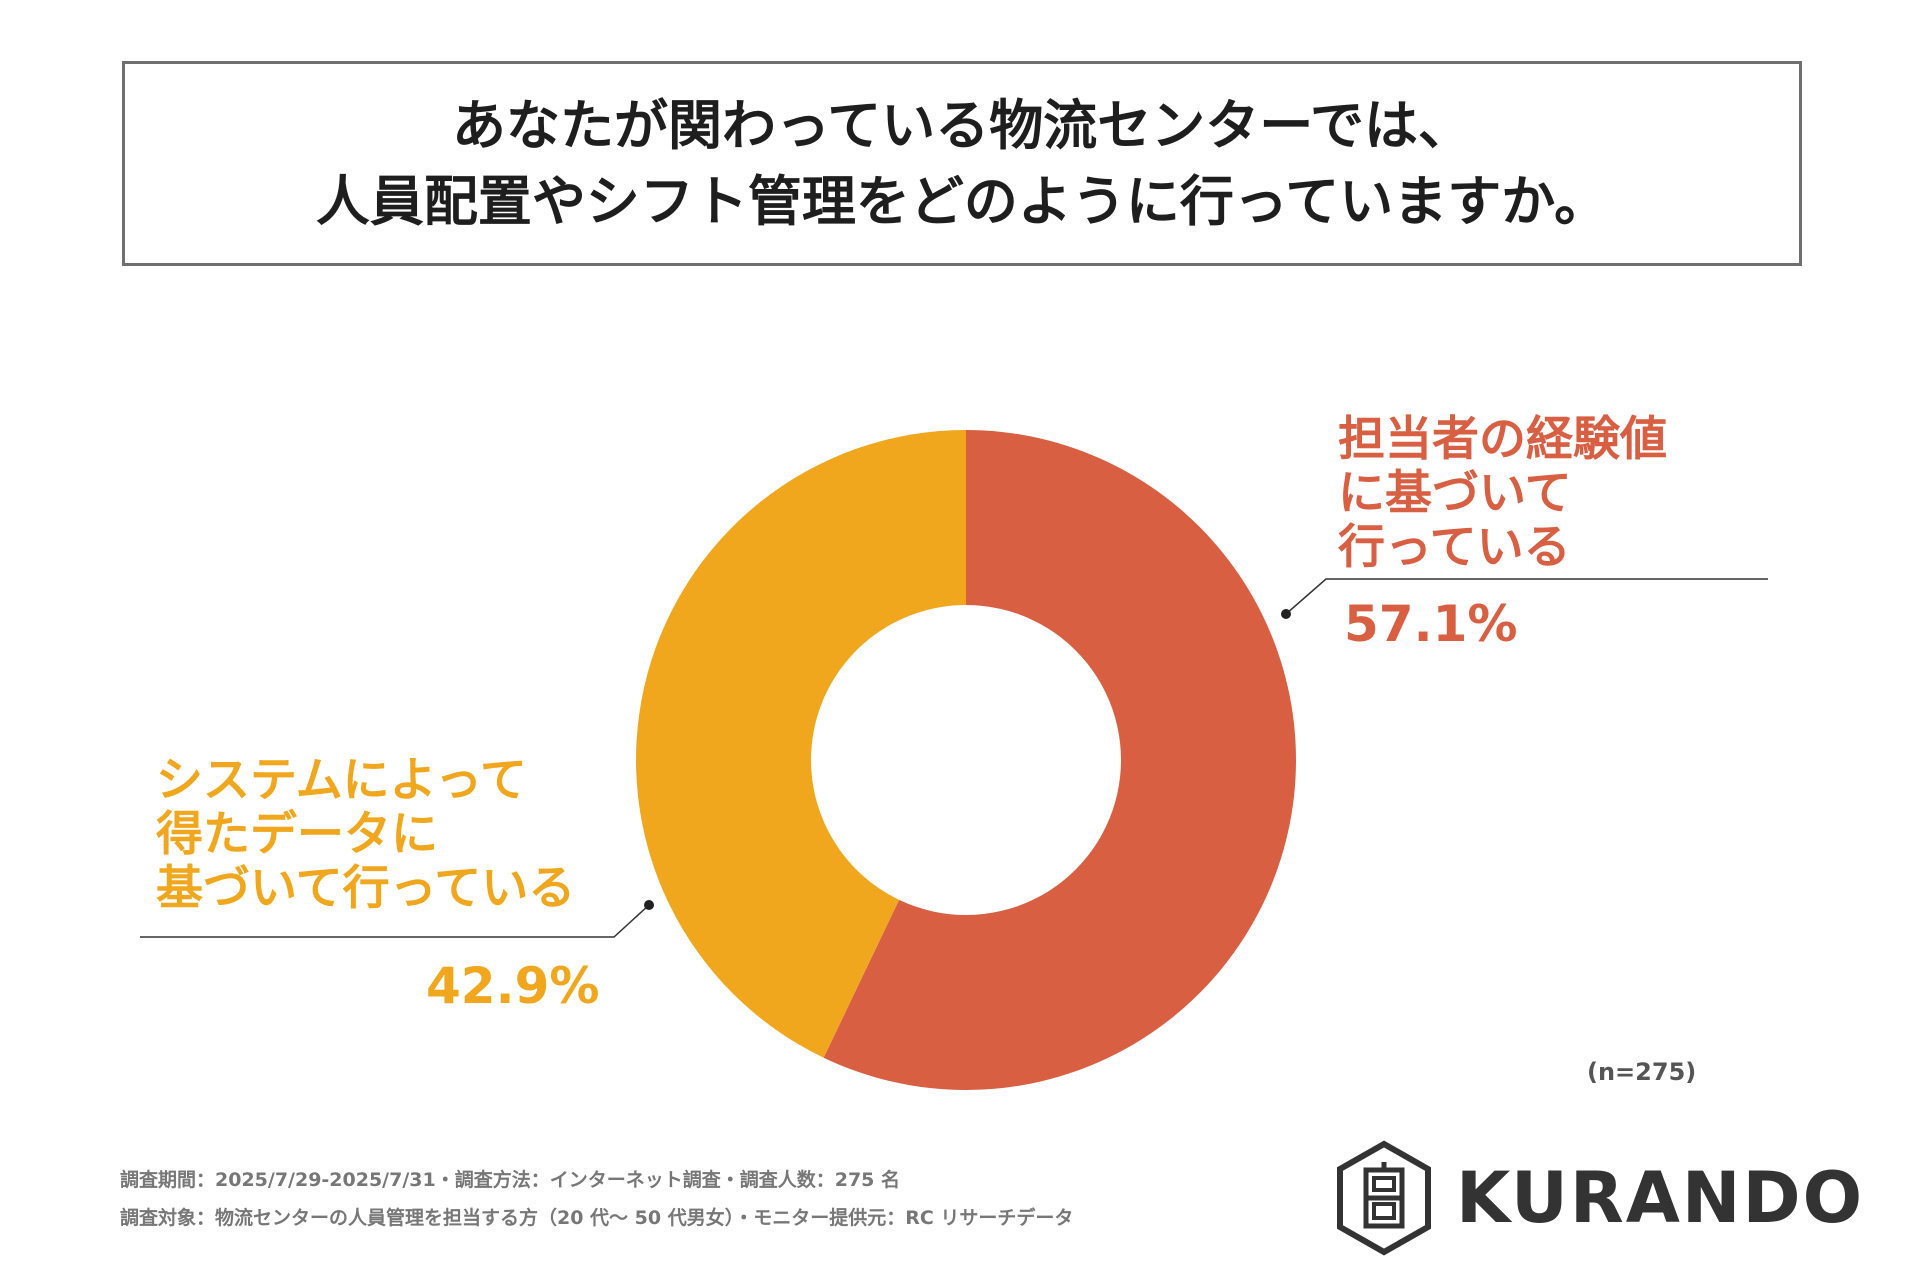  What do you see at coordinates (341, 780) in the screenshot?
I see `slice-label-system-data-line-1: システムによって` at bounding box center [341, 780].